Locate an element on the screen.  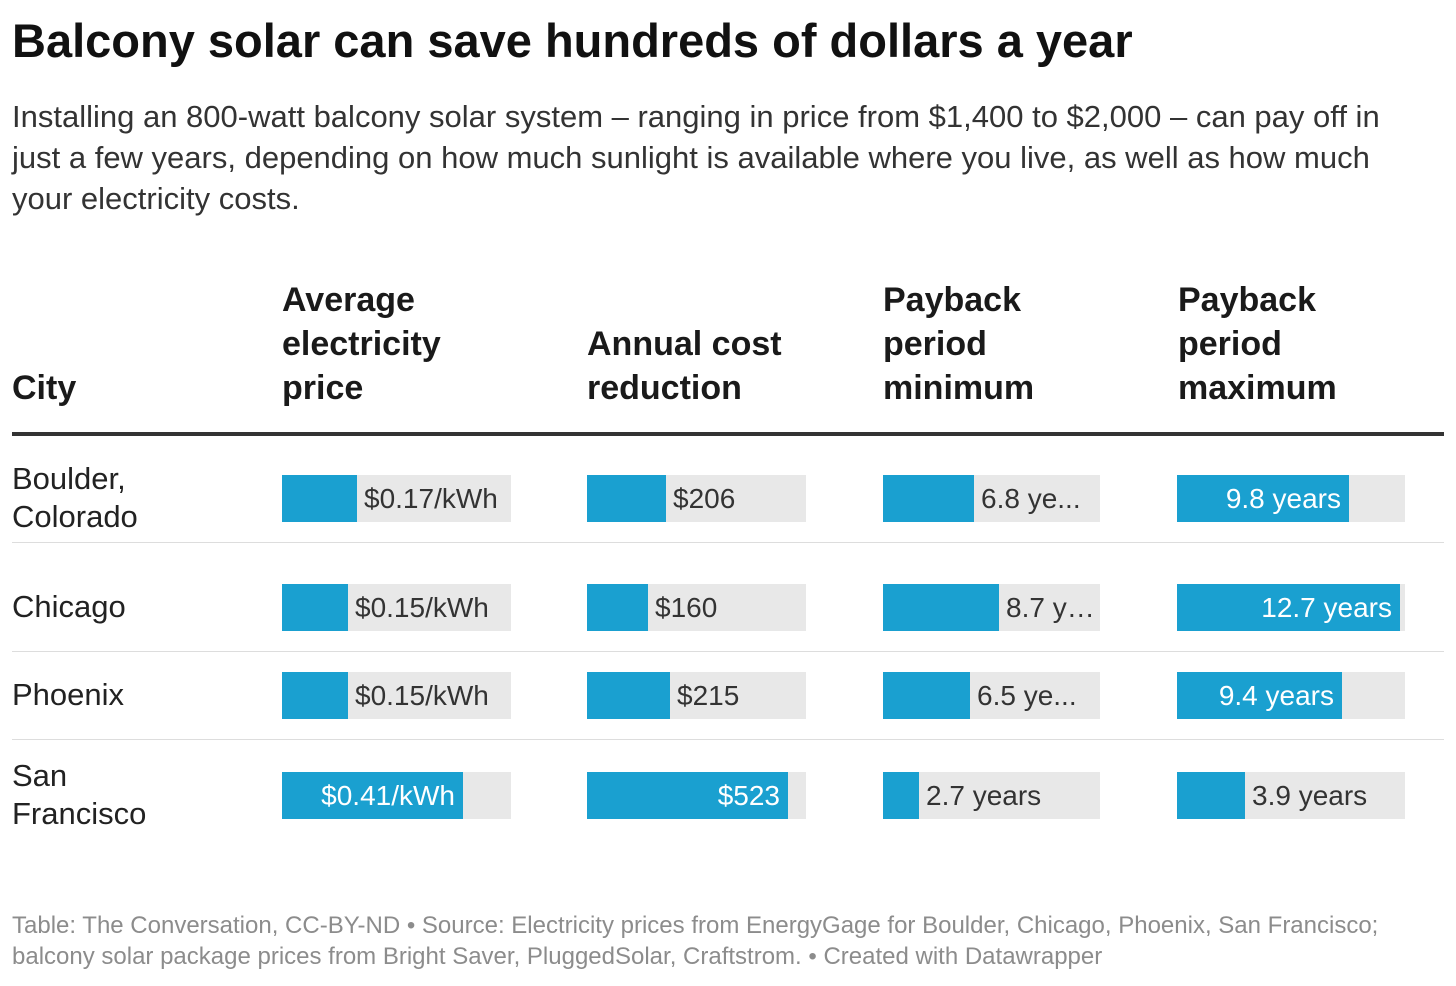
bar-track-reduction: $206 is located at coordinates (696, 498).